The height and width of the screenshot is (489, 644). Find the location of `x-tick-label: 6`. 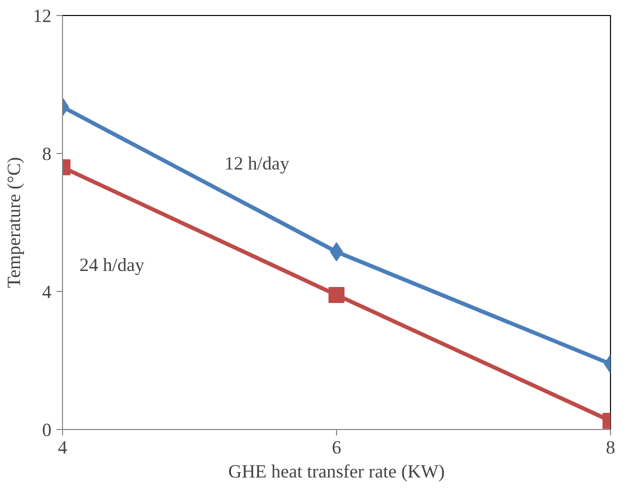

x-tick-label: 6 is located at coordinates (337, 448).